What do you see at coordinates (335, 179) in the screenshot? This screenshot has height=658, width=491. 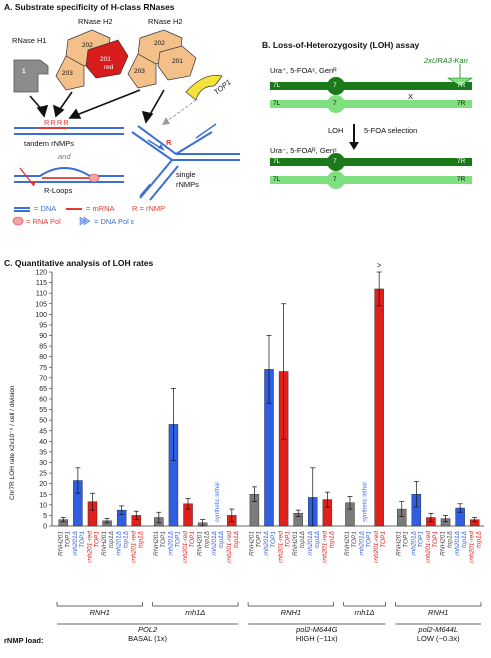 I see `centromere-label-4: 7` at bounding box center [335, 179].